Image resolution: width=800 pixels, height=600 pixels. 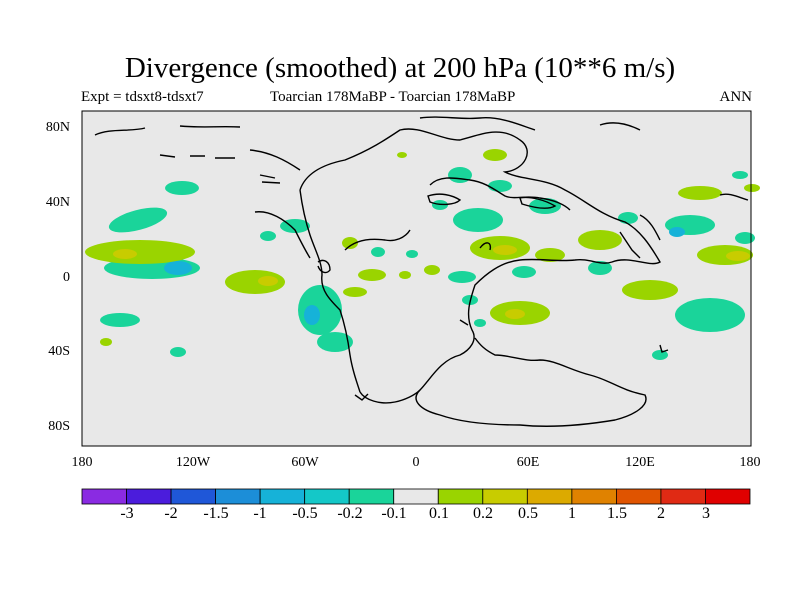 I want to click on lon-tick-180w: 180, so click(x=82, y=462).